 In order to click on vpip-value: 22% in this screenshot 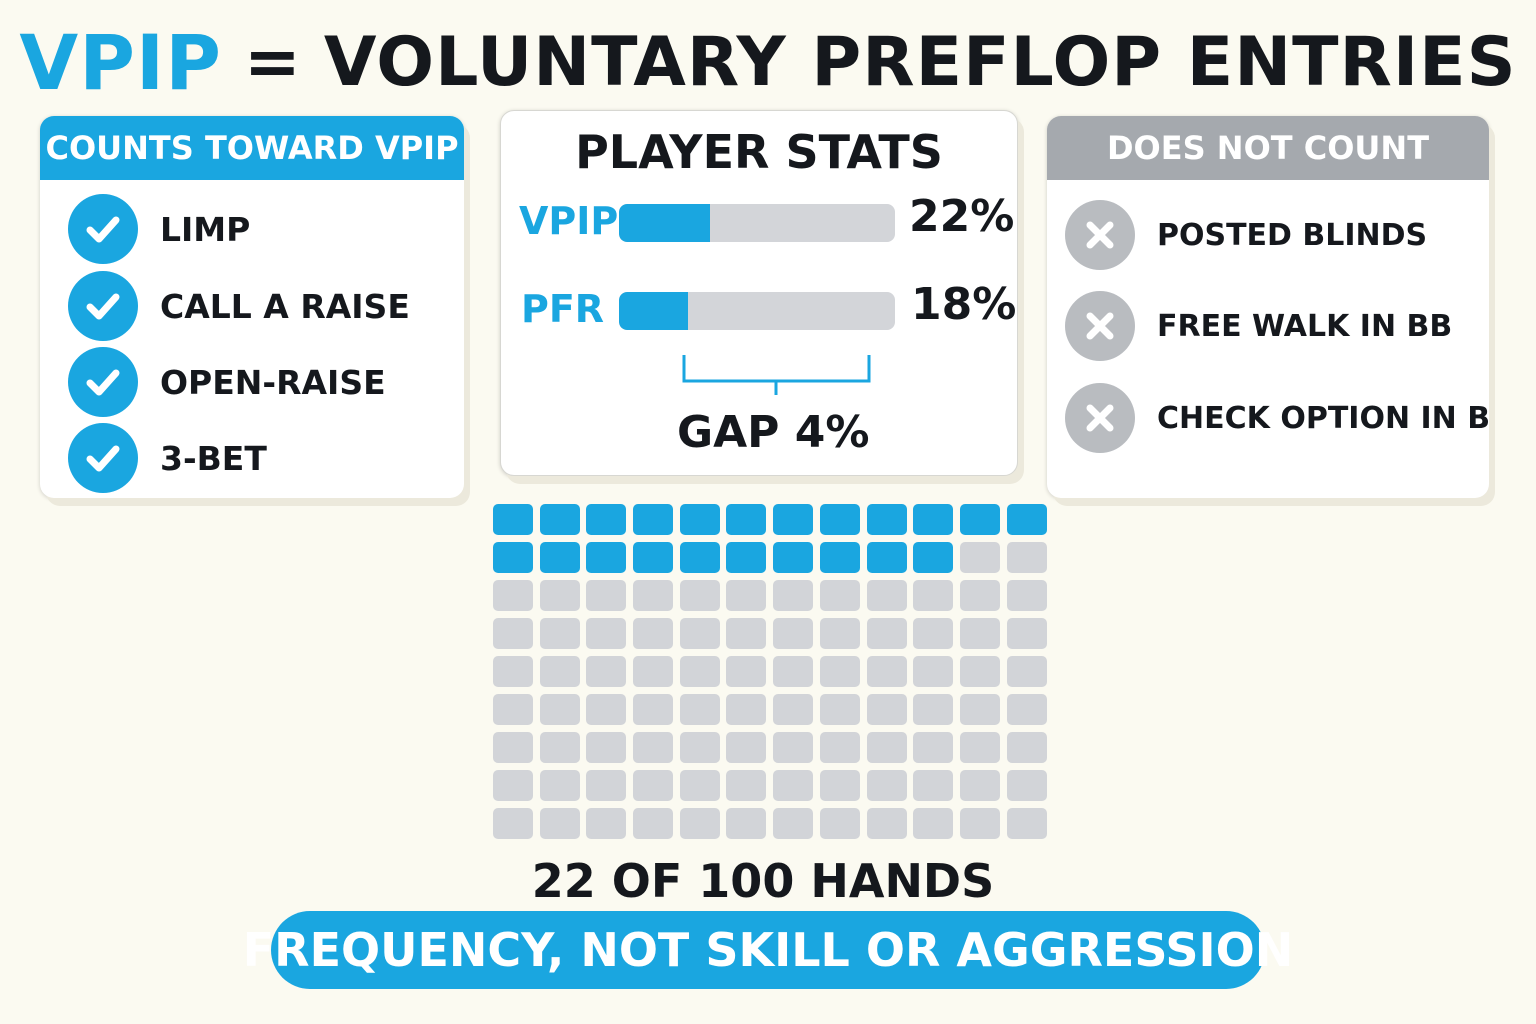, I will do `click(962, 216)`.